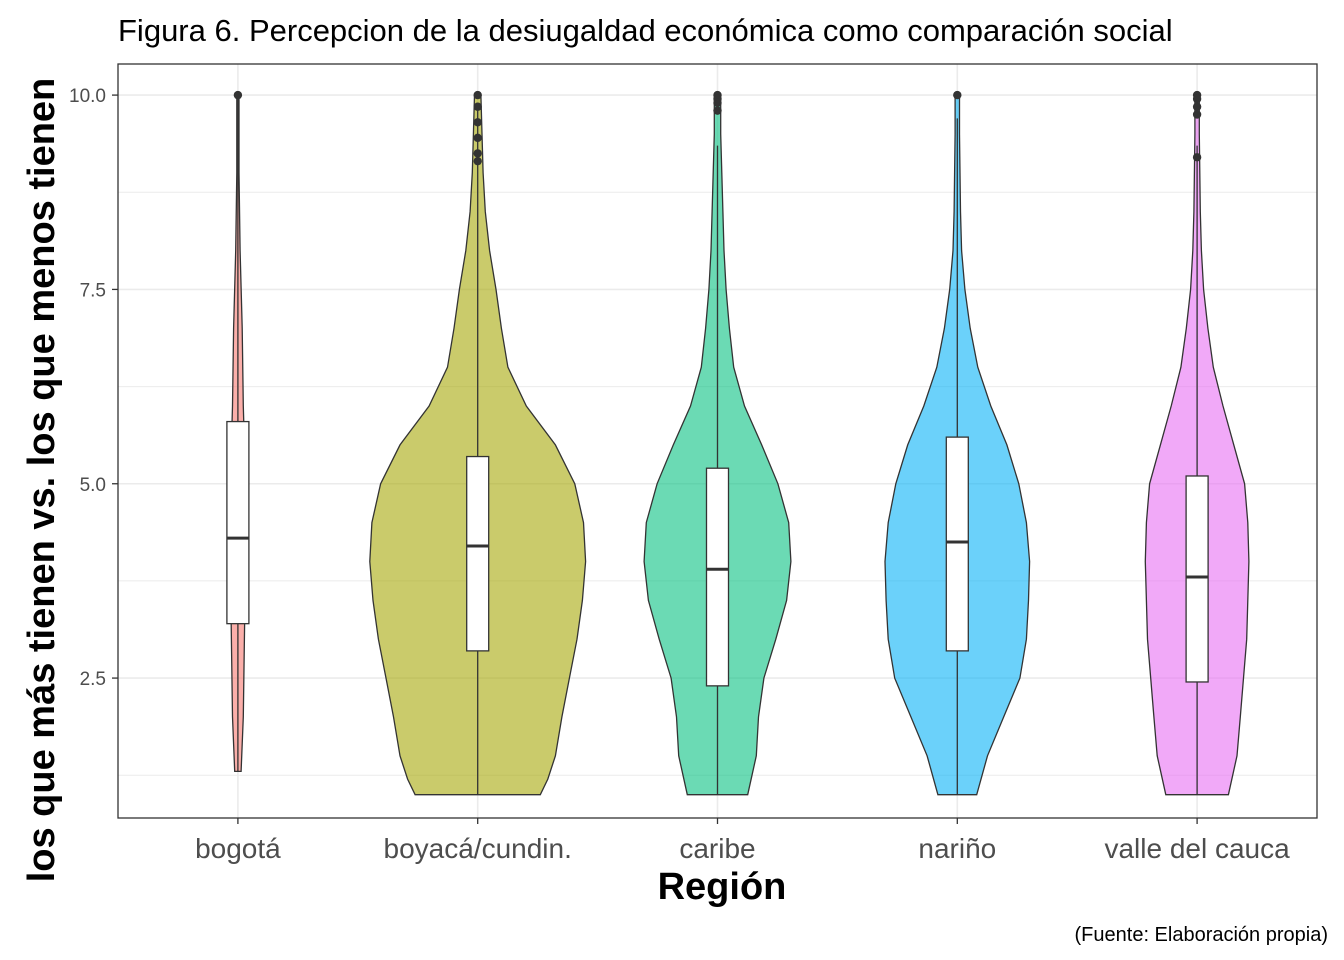 The width and height of the screenshot is (1344, 960). Describe the element at coordinates (1197, 848) in the screenshot. I see `x-tick-label: valle del cauca` at that location.